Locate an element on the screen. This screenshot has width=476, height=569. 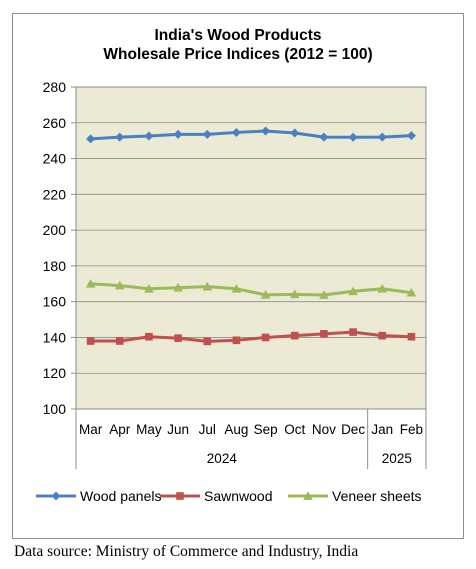
series-line-sawnwood is located at coordinates (251, 336).